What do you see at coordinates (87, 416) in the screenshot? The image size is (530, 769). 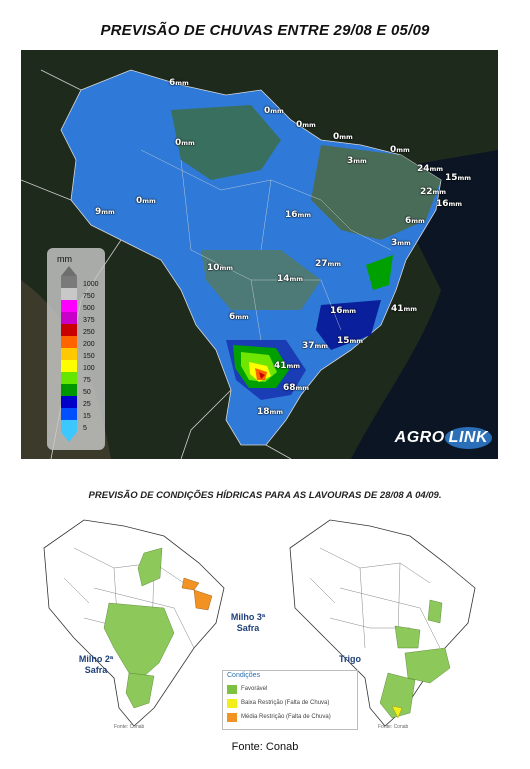 I see `legend-item: 15` at bounding box center [87, 416].